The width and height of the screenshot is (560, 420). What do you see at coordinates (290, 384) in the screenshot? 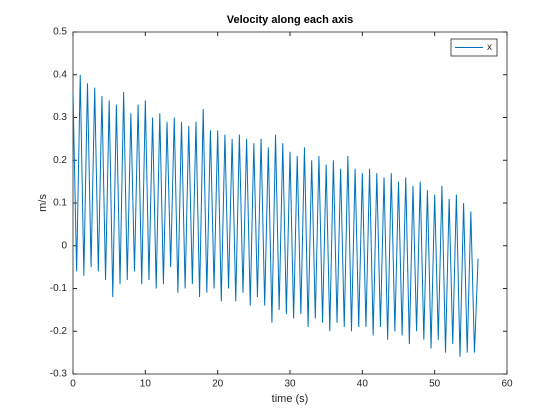
I see `x-tick-label: 30` at bounding box center [290, 384].